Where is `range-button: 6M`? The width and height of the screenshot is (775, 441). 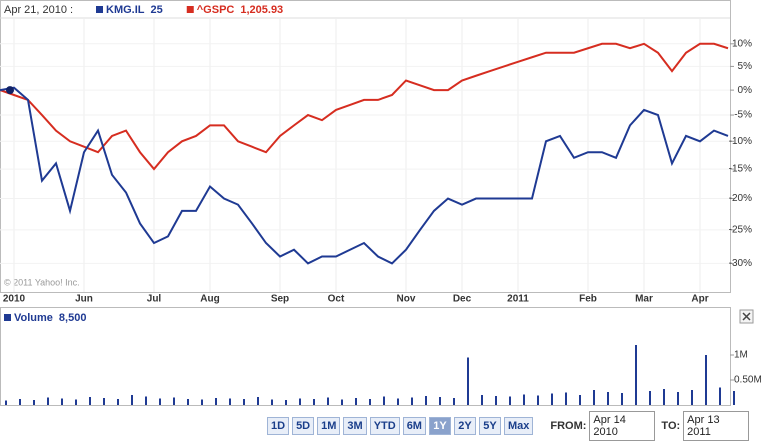
range-button: 6M is located at coordinates (414, 426).